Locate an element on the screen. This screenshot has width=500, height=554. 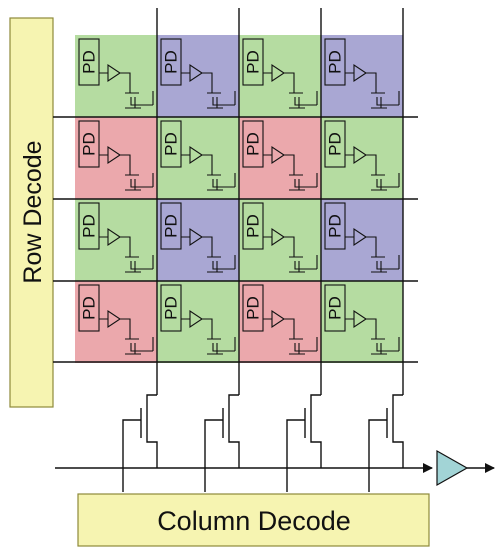
row-decode-label: Row Decode is located at coordinates (33, 211).